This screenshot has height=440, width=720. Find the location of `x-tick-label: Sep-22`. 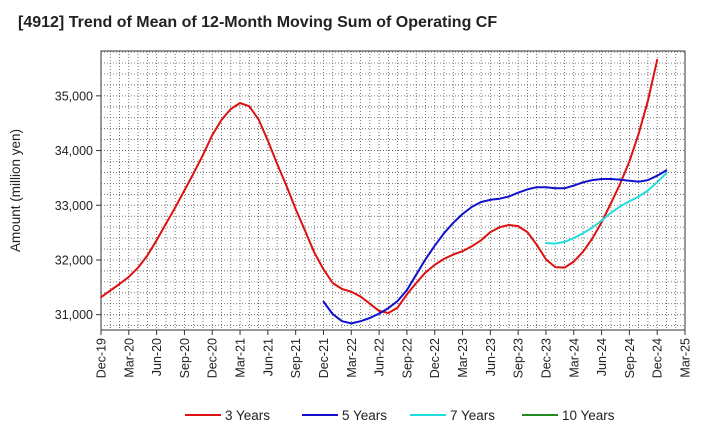

x-tick-label: Sep-22 is located at coordinates (407, 358).